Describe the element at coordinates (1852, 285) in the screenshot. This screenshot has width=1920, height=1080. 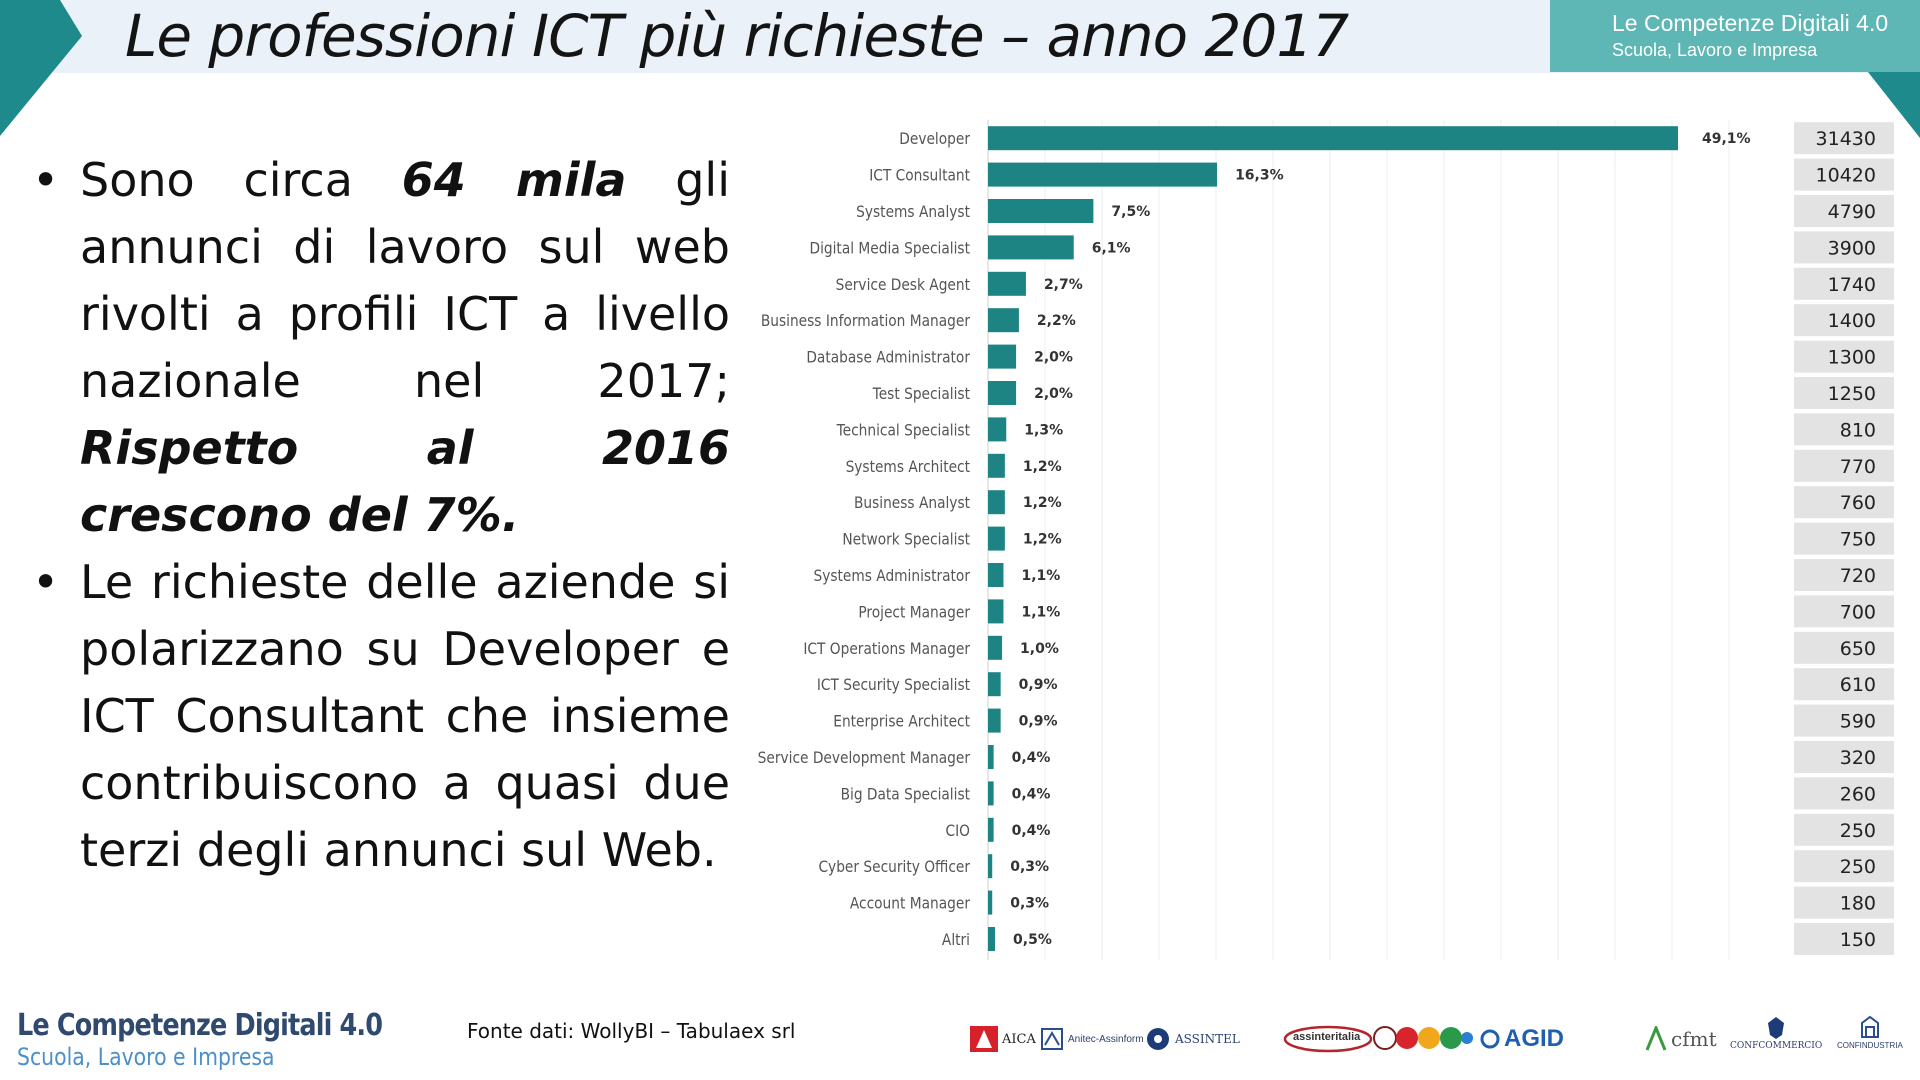
I see `count-label: 1740` at that location.